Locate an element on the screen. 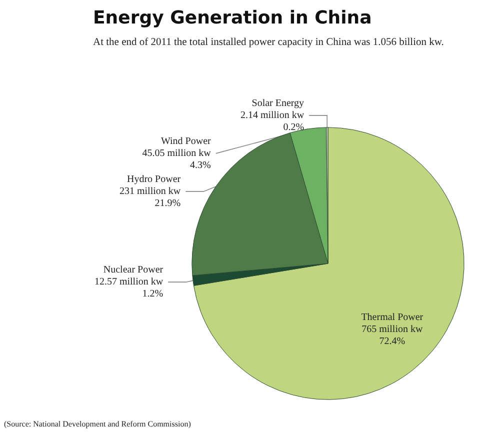 The height and width of the screenshot is (432, 500). chart-title: Energy Generation in China is located at coordinates (232, 18).